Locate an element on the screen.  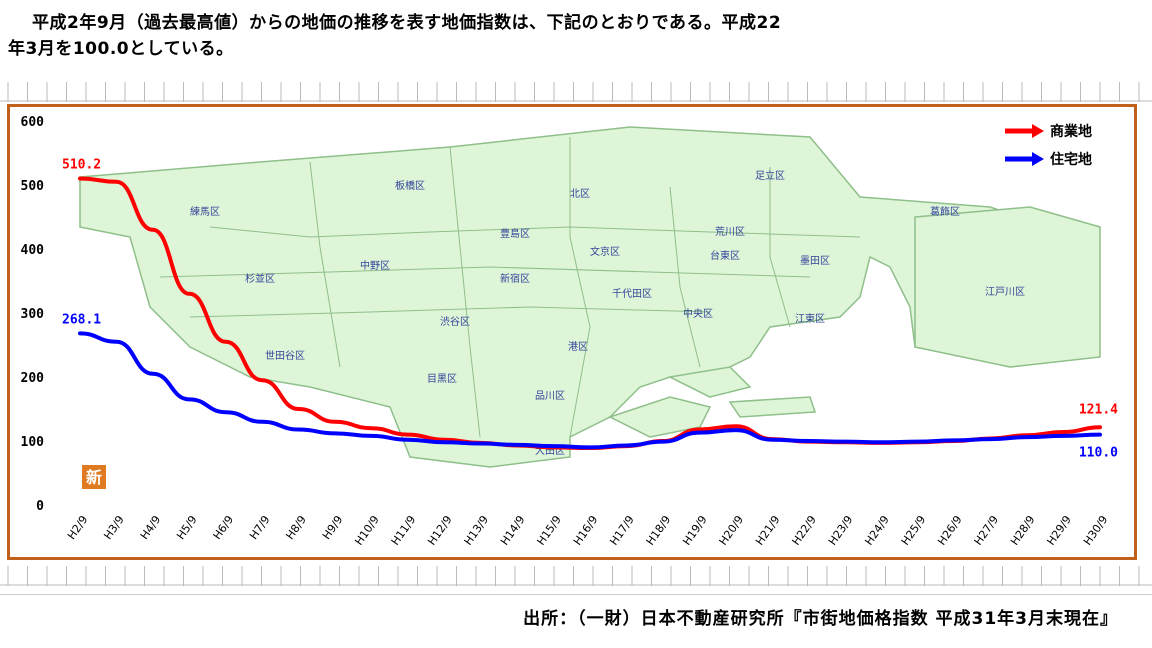
start-value-label: 268.1 is located at coordinates (81, 319).